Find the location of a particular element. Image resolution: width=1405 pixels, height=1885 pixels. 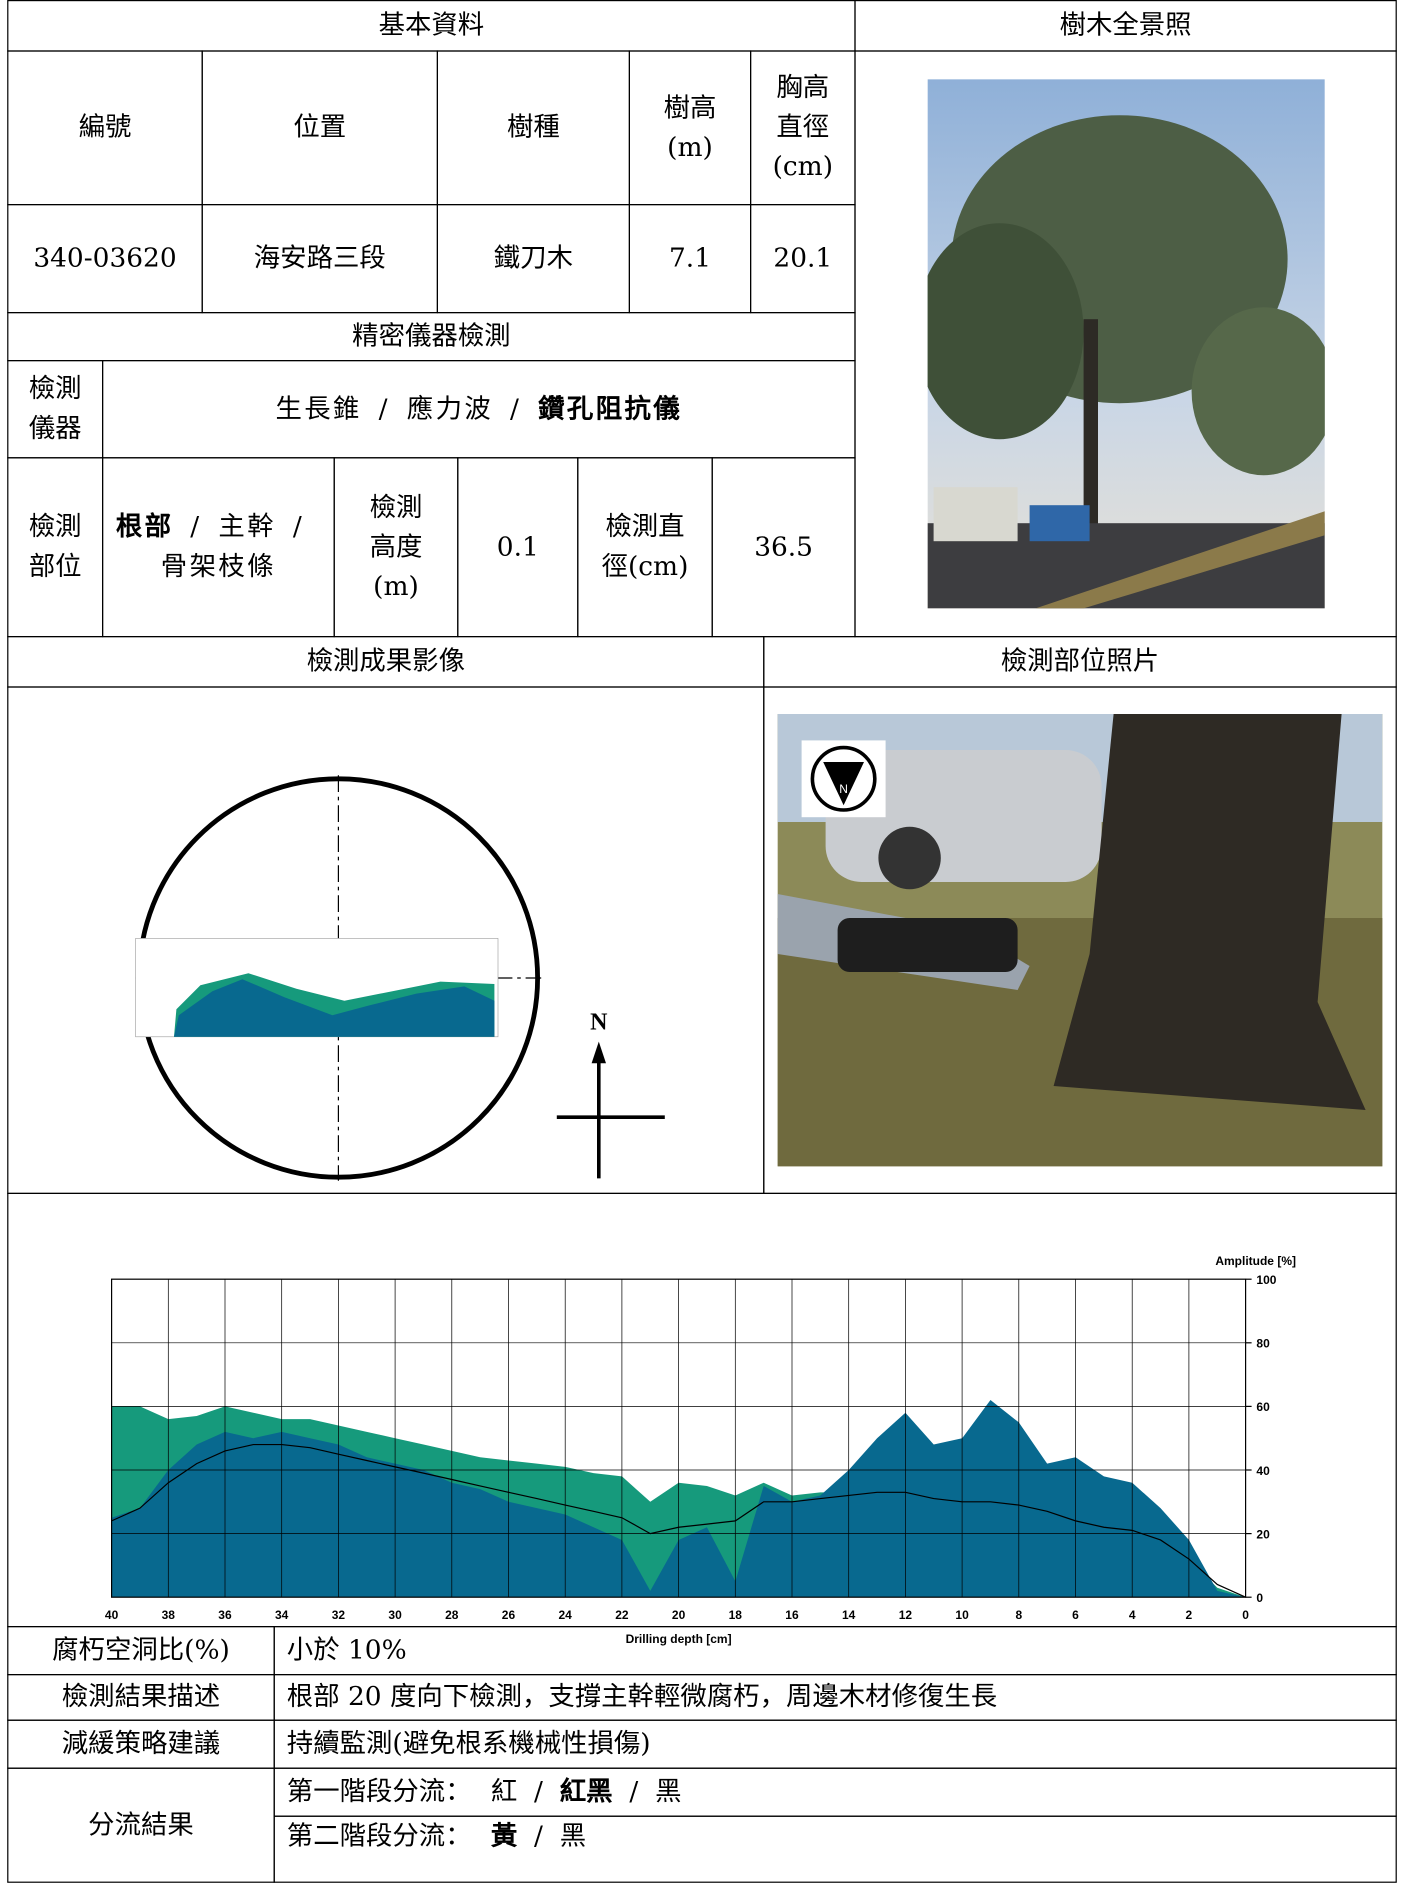

y-tick-label: 0 is located at coordinates (1259, 1598).